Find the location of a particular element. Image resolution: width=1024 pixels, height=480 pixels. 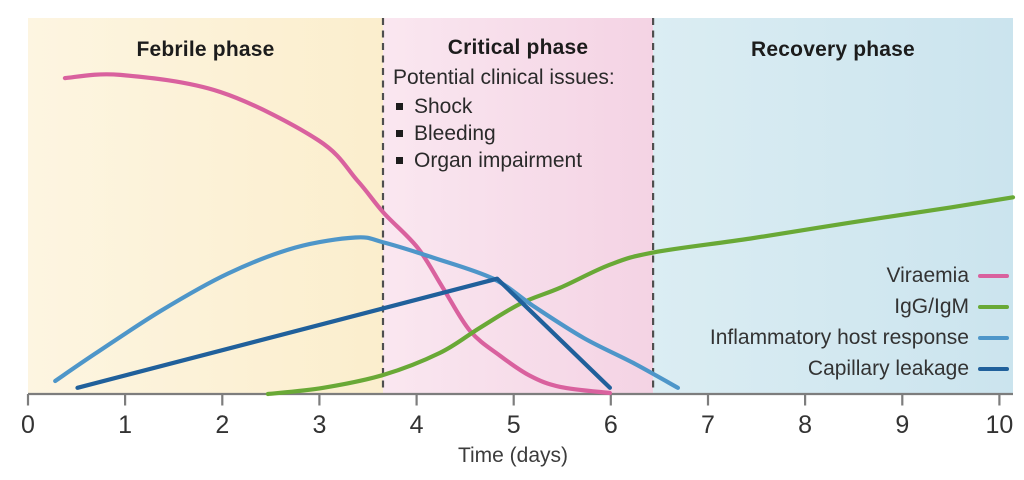

clinical-issue-label: Bleeding is located at coordinates (455, 133).